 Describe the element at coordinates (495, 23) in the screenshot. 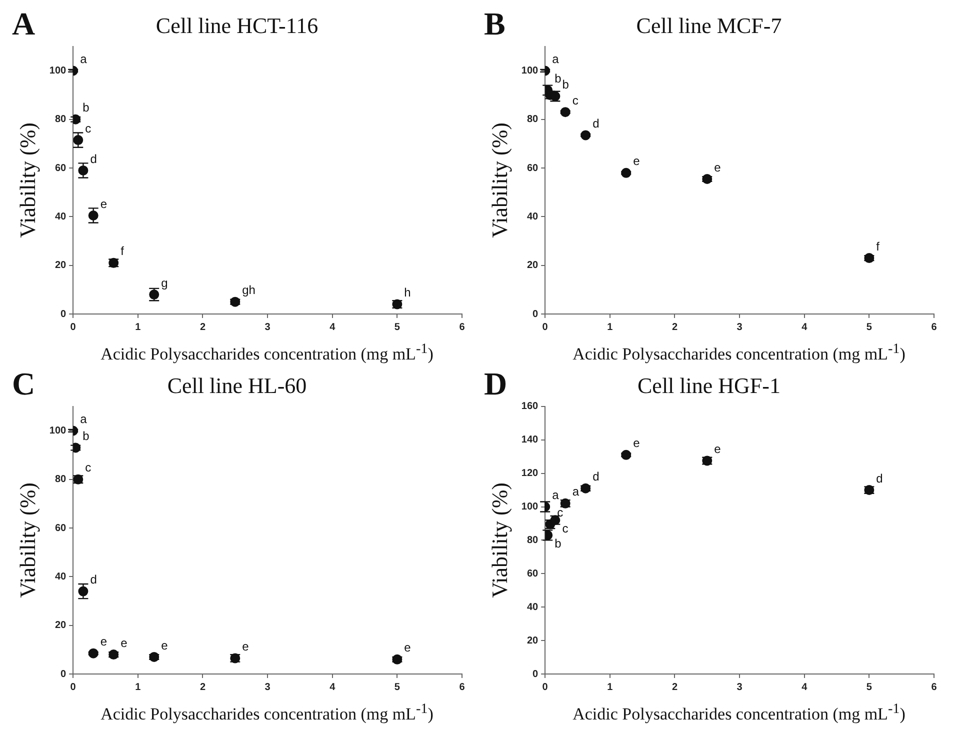

I see `text: B` at that location.